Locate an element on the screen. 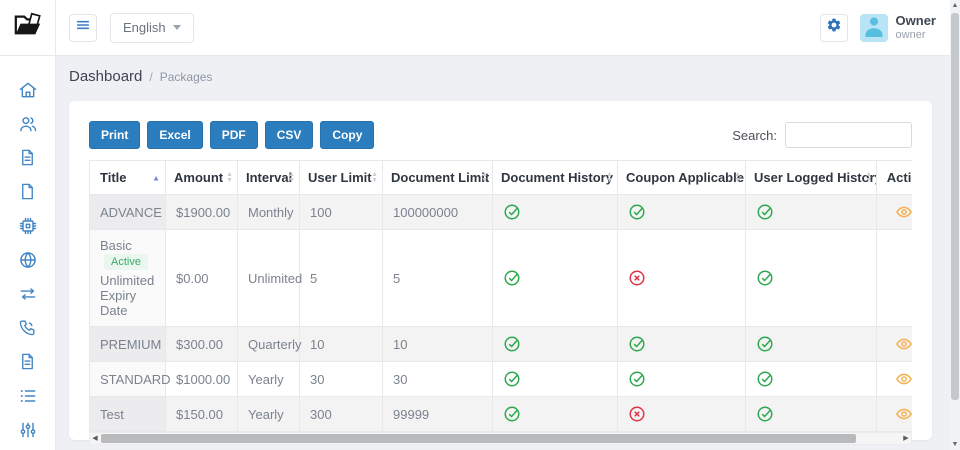 The image size is (960, 450). cell-title: Test is located at coordinates (127, 414).